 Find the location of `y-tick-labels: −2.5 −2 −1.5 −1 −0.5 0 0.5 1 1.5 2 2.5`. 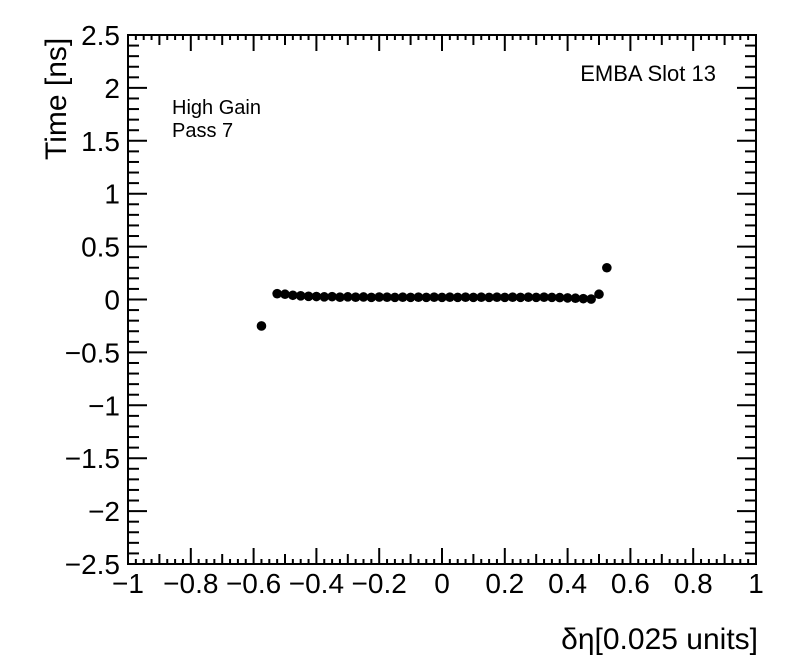

y-tick-labels: −2.5 −2 −1.5 −1 −0.5 0 0.5 1 1.5 2 2.5 is located at coordinates (92, 300).